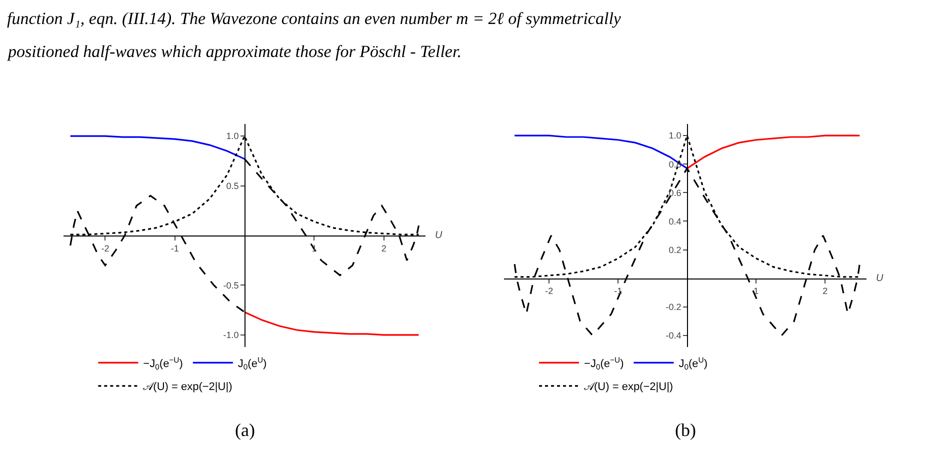  I want to click on text: positioned half-waves which approximate those for Pöschl - Teller., so click(234, 51).